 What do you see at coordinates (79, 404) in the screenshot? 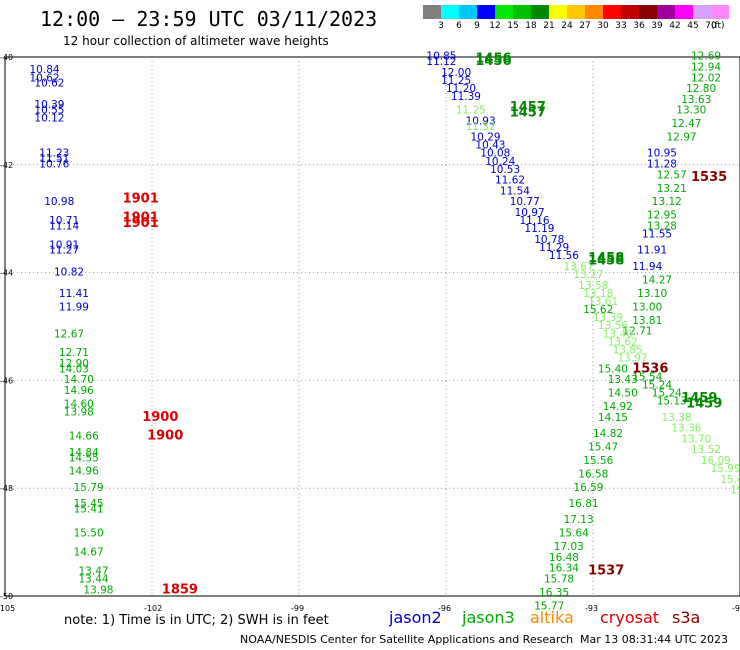
I see `wave-height-label: 14.60` at bounding box center [79, 404].